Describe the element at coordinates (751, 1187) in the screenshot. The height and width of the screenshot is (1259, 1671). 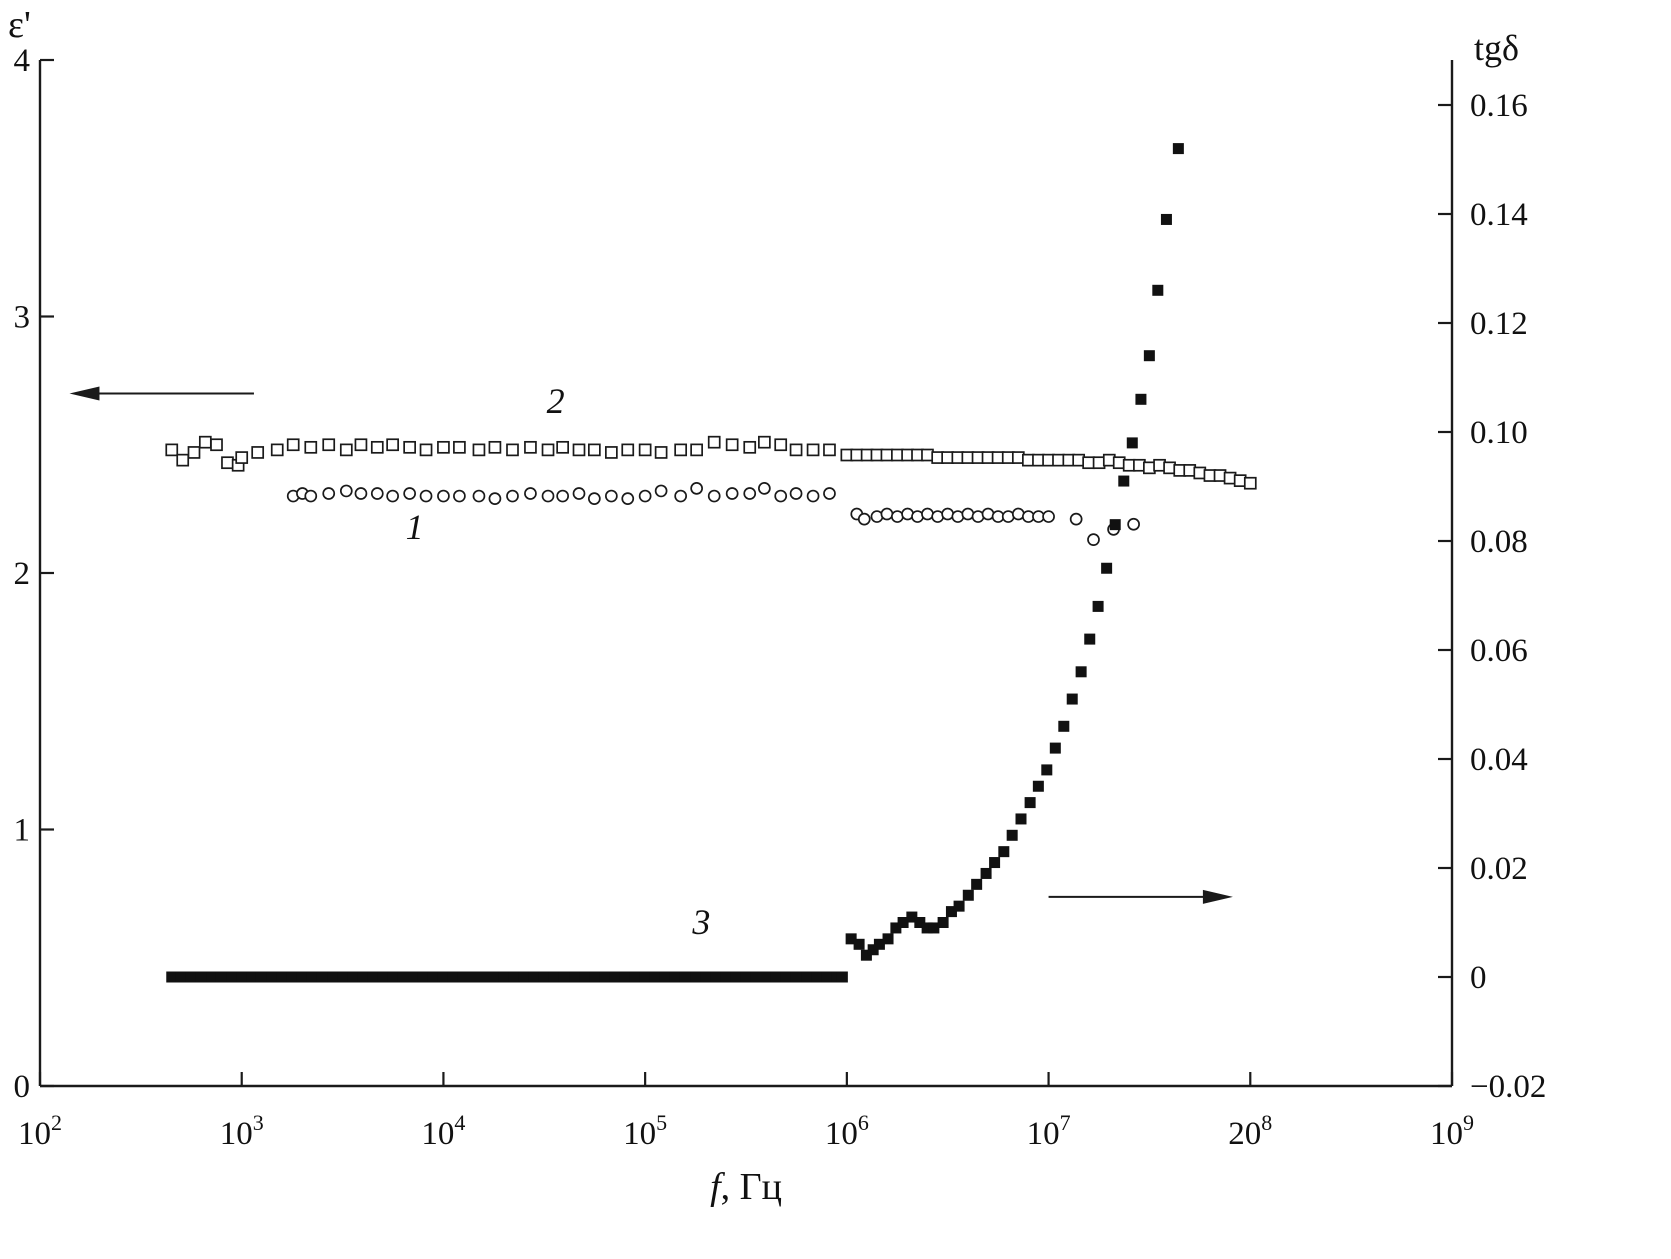
I see `x-axis-title-units: , Гц` at that location.